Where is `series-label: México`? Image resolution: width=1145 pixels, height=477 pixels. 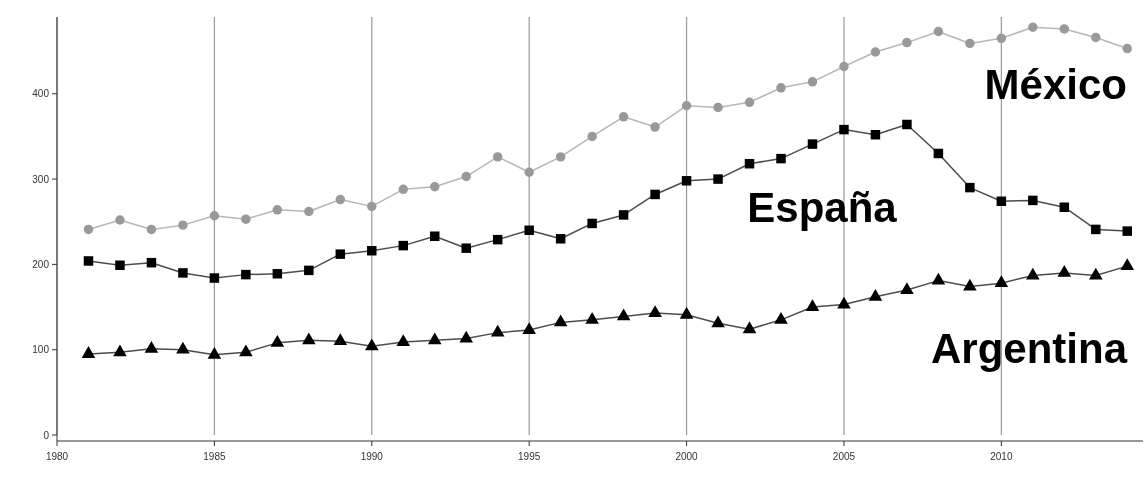 series-label: México is located at coordinates (1055, 84).